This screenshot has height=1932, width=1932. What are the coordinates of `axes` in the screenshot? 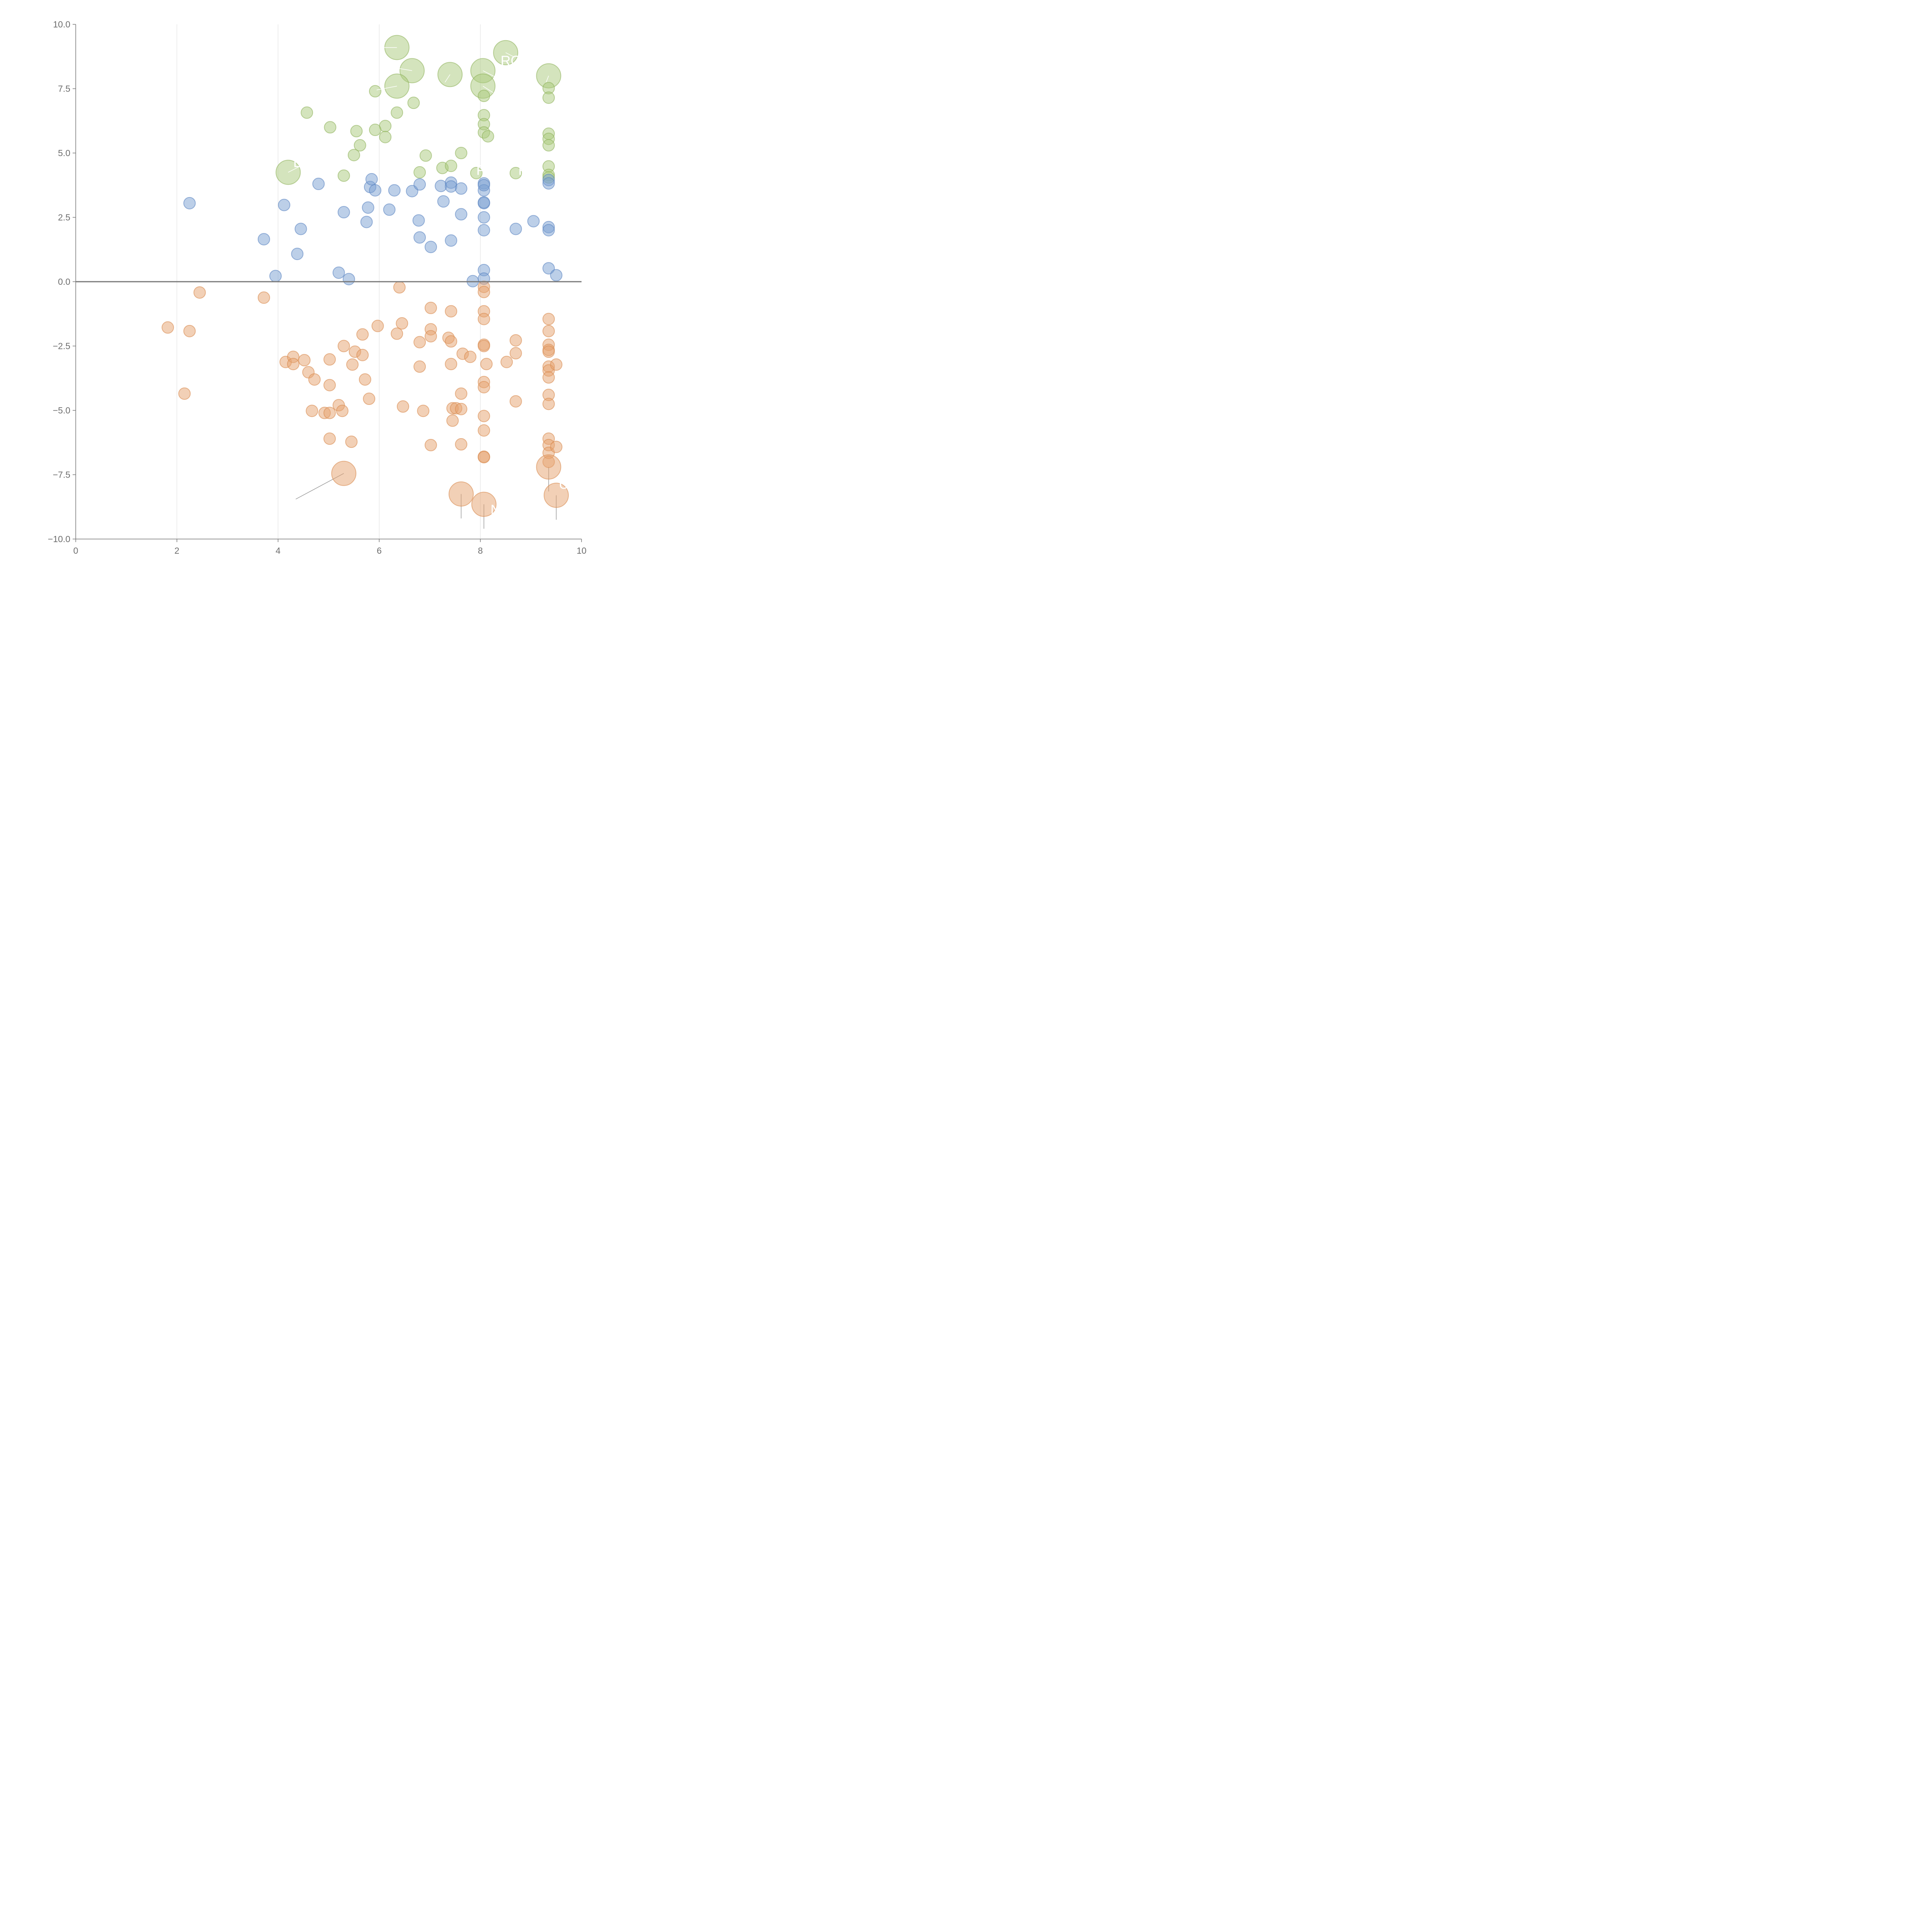 It's located at (328, 282).